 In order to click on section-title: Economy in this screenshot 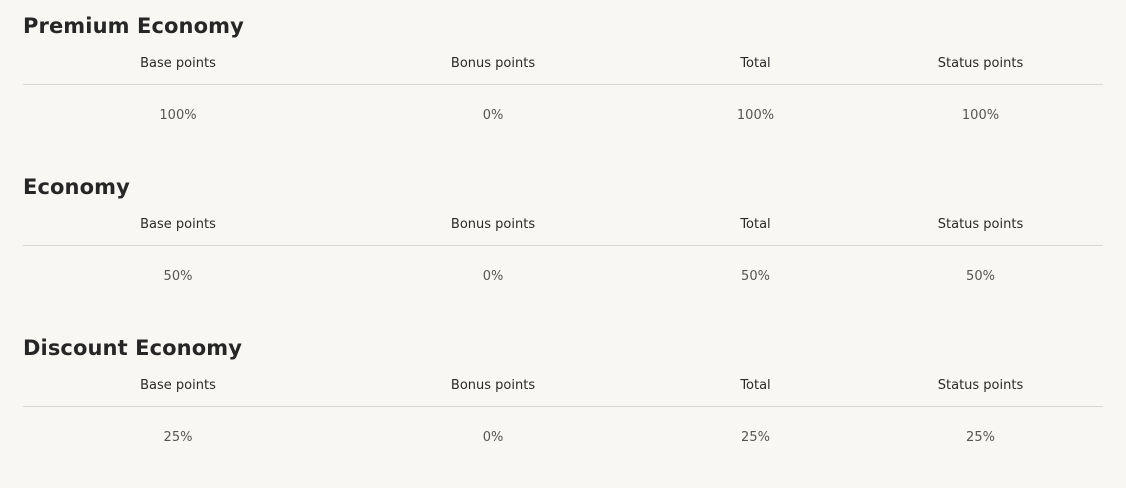, I will do `click(76, 187)`.